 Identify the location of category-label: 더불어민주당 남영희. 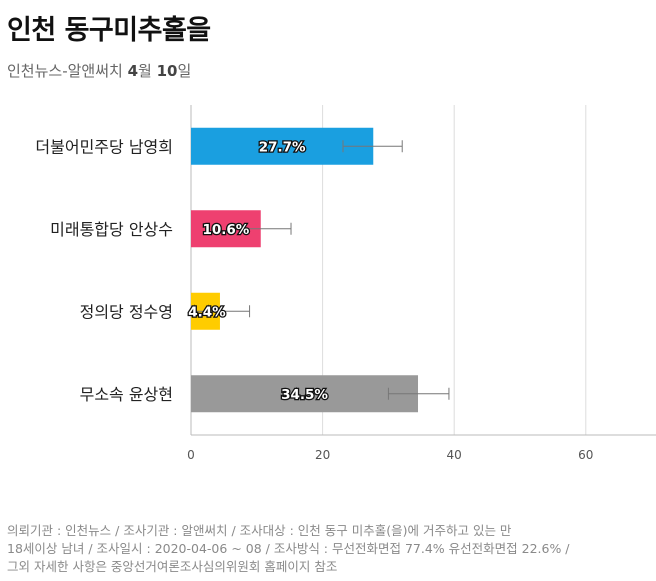
(104, 146).